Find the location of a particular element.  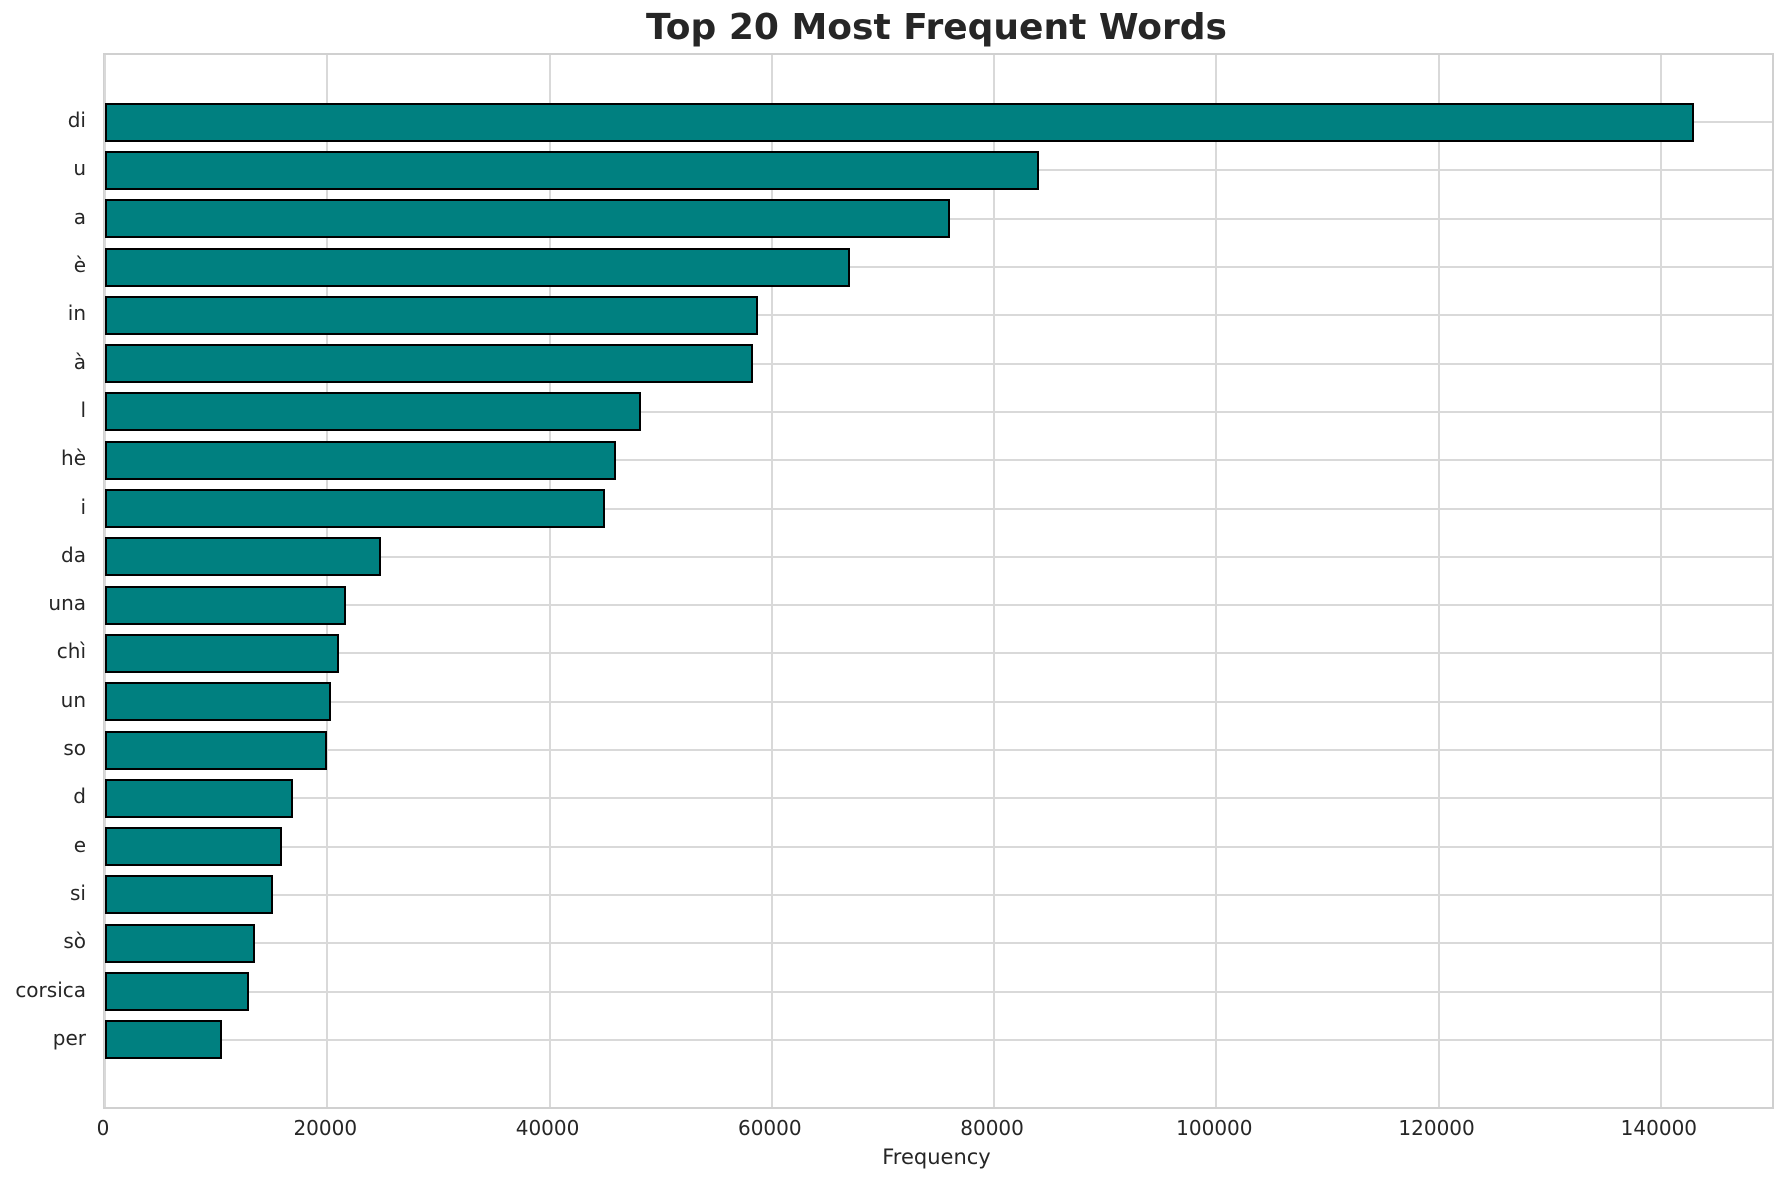

bar-hè is located at coordinates (361, 460).